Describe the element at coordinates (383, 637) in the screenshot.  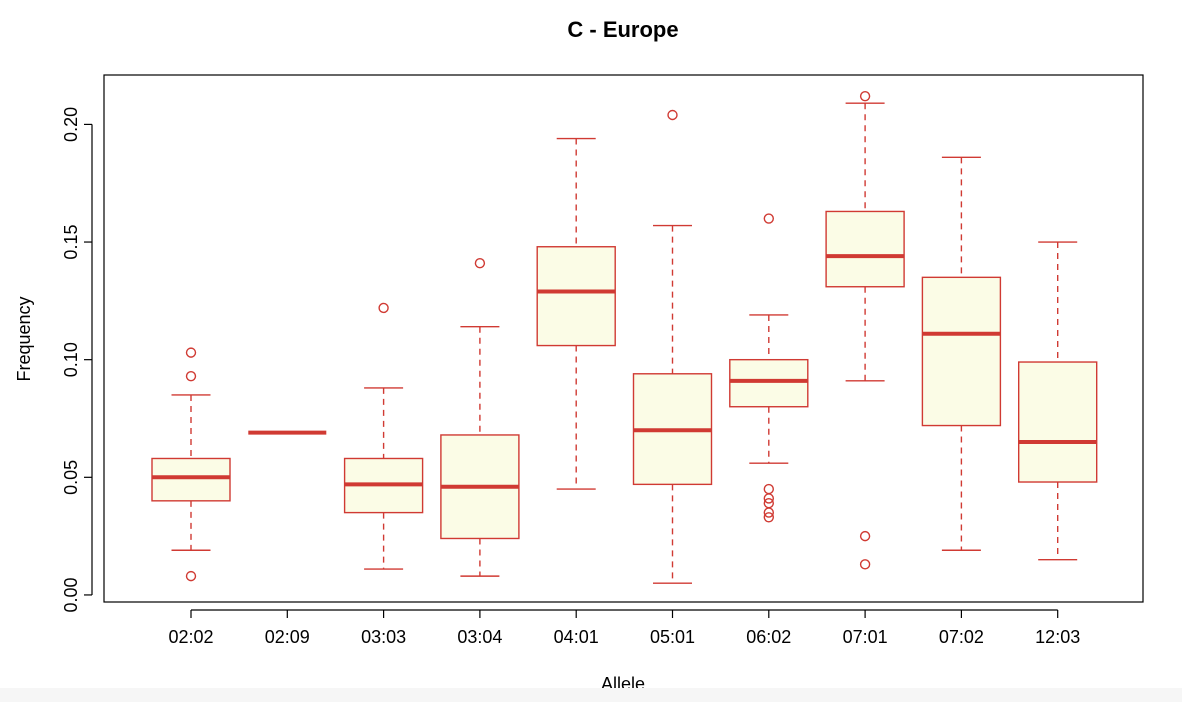
I see `x-tick-label: 03:03` at that location.